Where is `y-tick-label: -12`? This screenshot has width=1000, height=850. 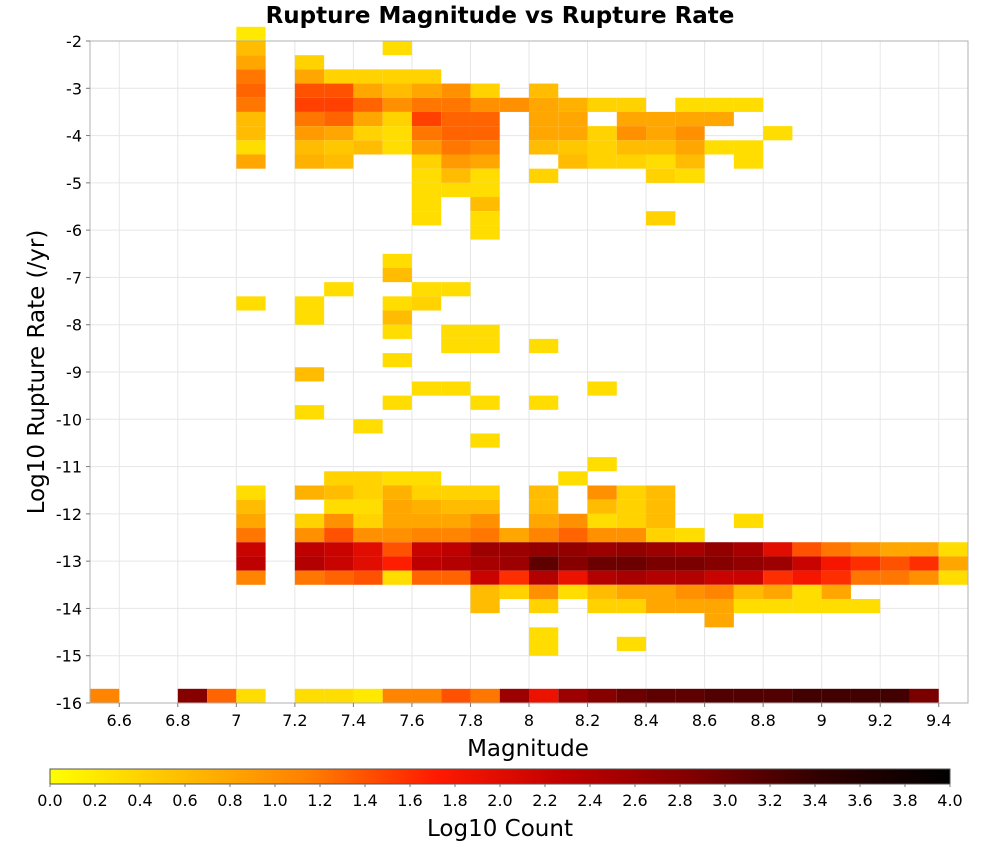 y-tick-label: -12 is located at coordinates (69, 514).